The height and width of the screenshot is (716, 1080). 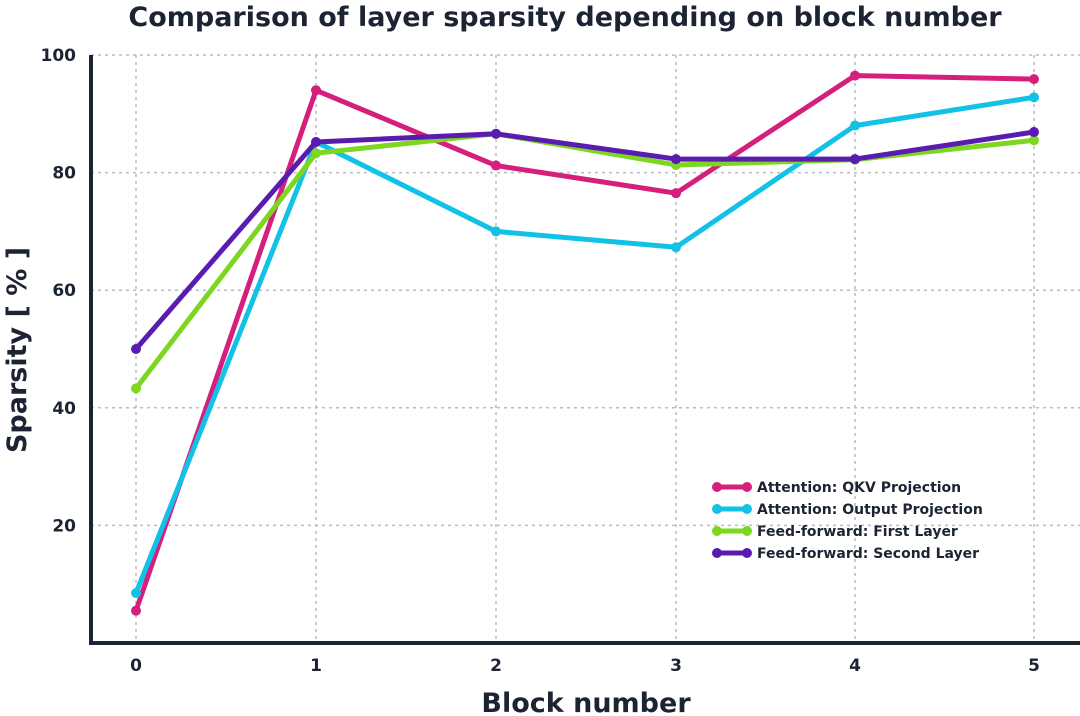 What do you see at coordinates (496, 666) in the screenshot?
I see `x-tick-label: 2` at bounding box center [496, 666].